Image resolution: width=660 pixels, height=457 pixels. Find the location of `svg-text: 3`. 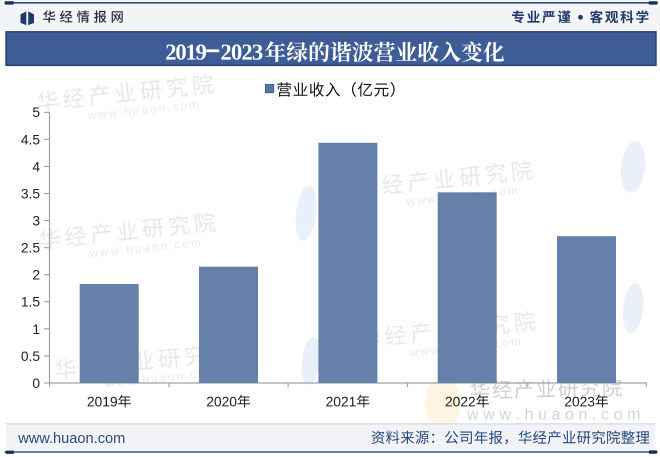

svg-text: 3 is located at coordinates (36, 221).